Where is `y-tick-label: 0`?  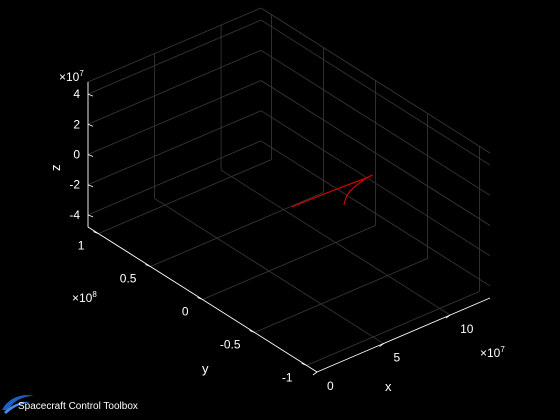 y-tick-label: 0 is located at coordinates (185, 312).